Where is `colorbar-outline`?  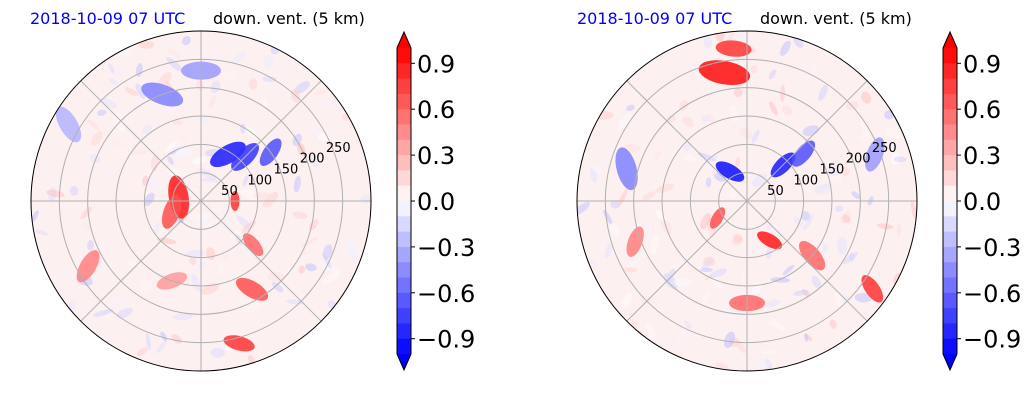
colorbar-outline is located at coordinates (404, 201).